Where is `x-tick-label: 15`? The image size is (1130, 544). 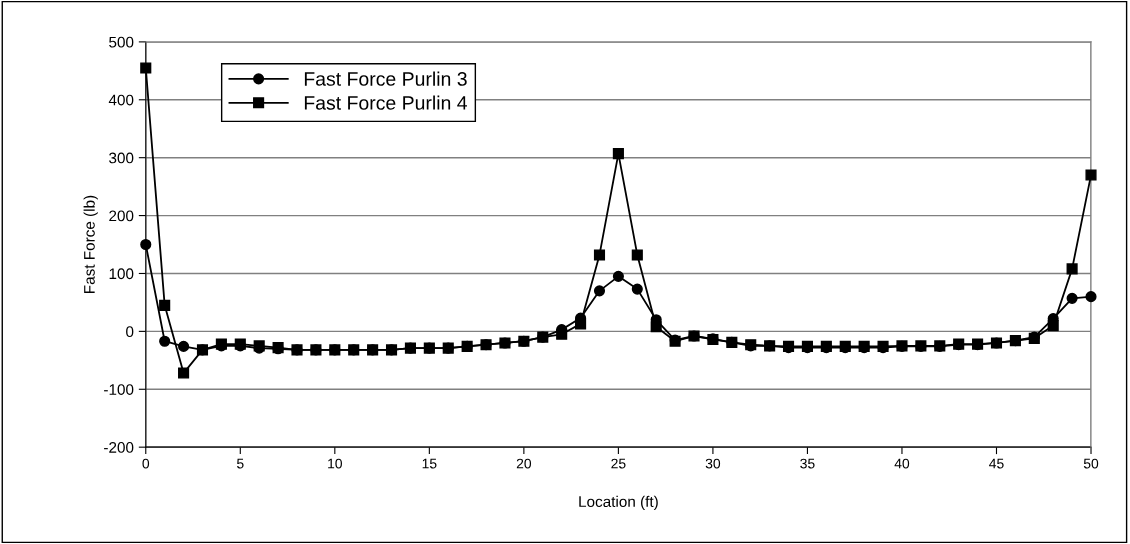
x-tick-label: 15 is located at coordinates (429, 463).